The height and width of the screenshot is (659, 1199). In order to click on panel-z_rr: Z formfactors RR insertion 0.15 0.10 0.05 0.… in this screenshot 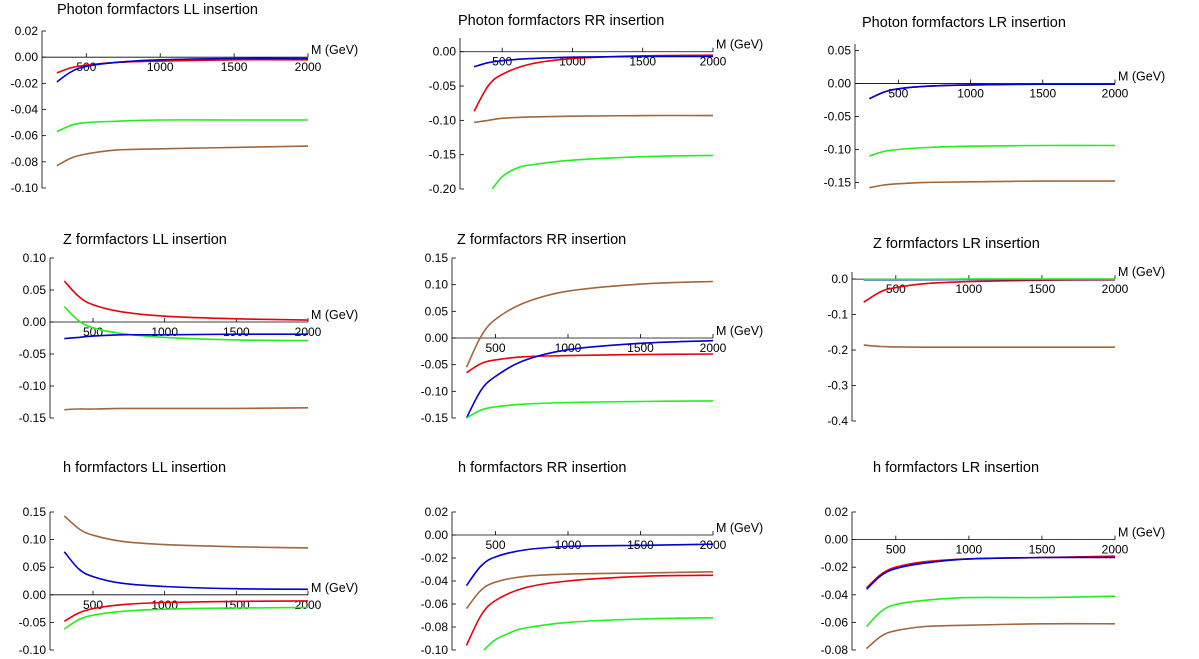, I will do `click(592, 328)`.